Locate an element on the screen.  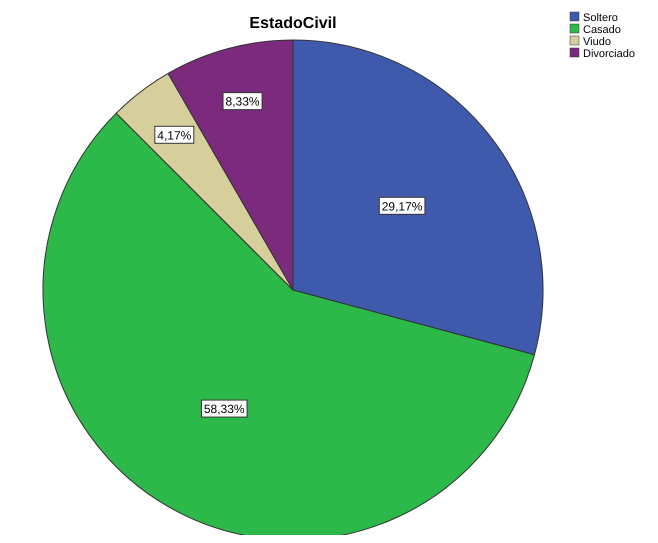
legend-label: Divorciado is located at coordinates (609, 54).